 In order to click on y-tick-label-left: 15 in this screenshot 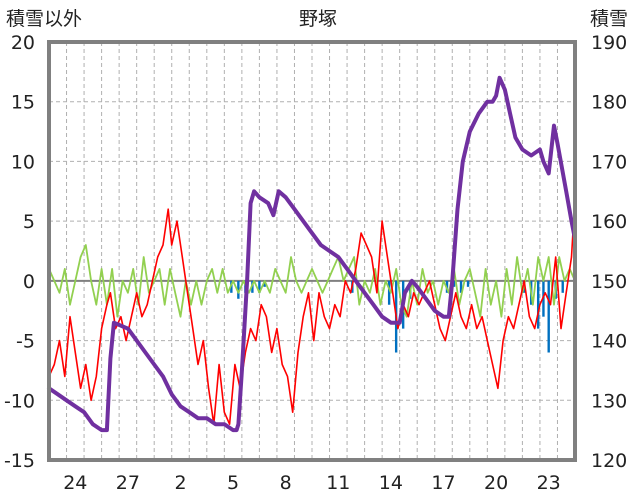, I will do `click(23, 103)`.